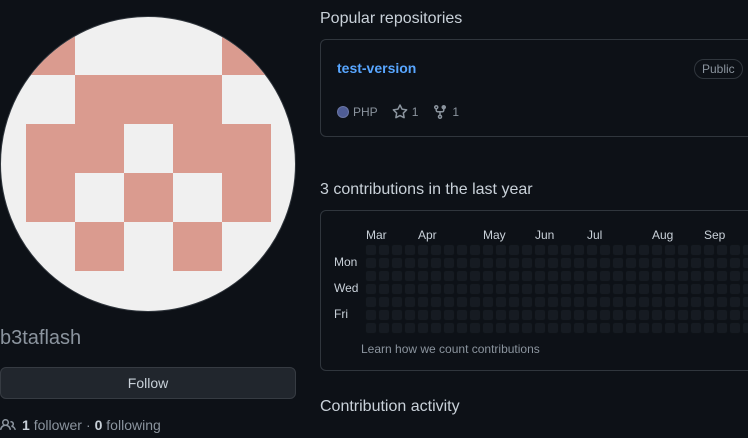  What do you see at coordinates (128, 425) in the screenshot?
I see `following-link: 0 following` at bounding box center [128, 425].